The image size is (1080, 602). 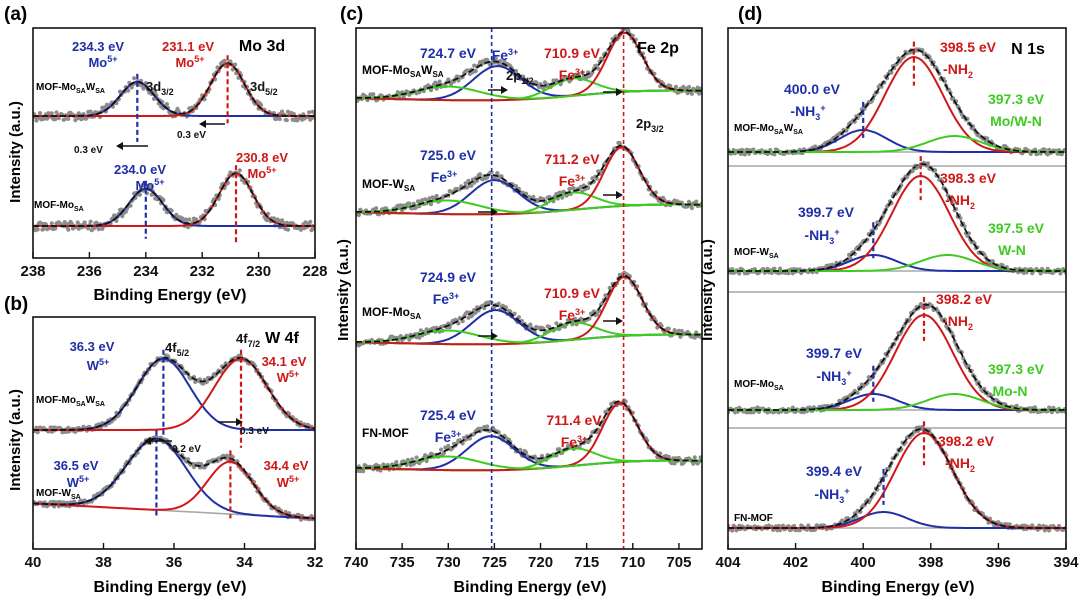 What do you see at coordinates (540, 562) in the screenshot?
I see `panel-c-x-tick-label: 720` at bounding box center [540, 562].